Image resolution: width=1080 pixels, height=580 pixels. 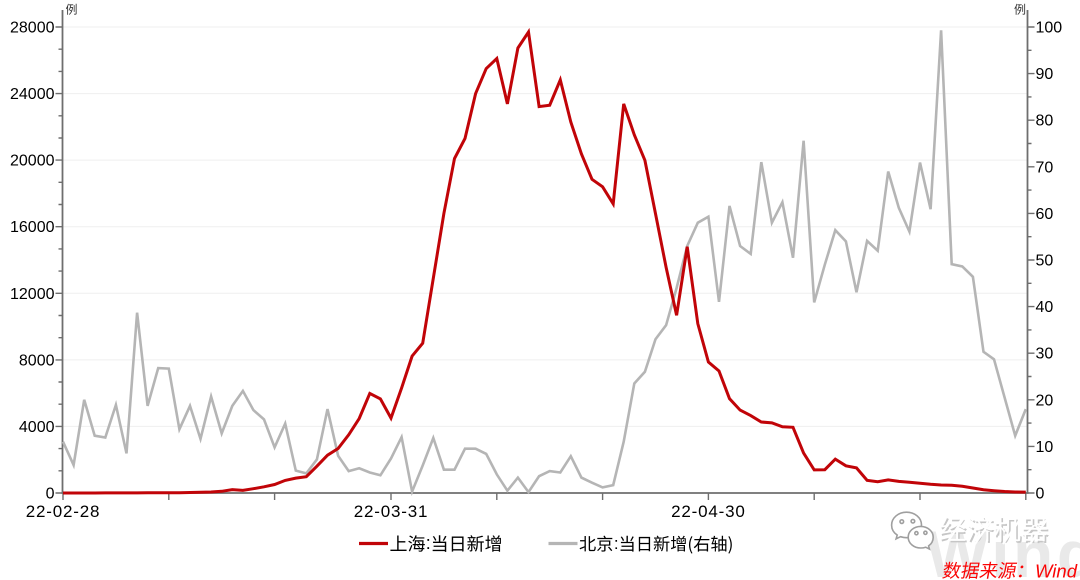 What do you see at coordinates (1045, 121) in the screenshot?
I see `svg-text: 80` at bounding box center [1045, 121].